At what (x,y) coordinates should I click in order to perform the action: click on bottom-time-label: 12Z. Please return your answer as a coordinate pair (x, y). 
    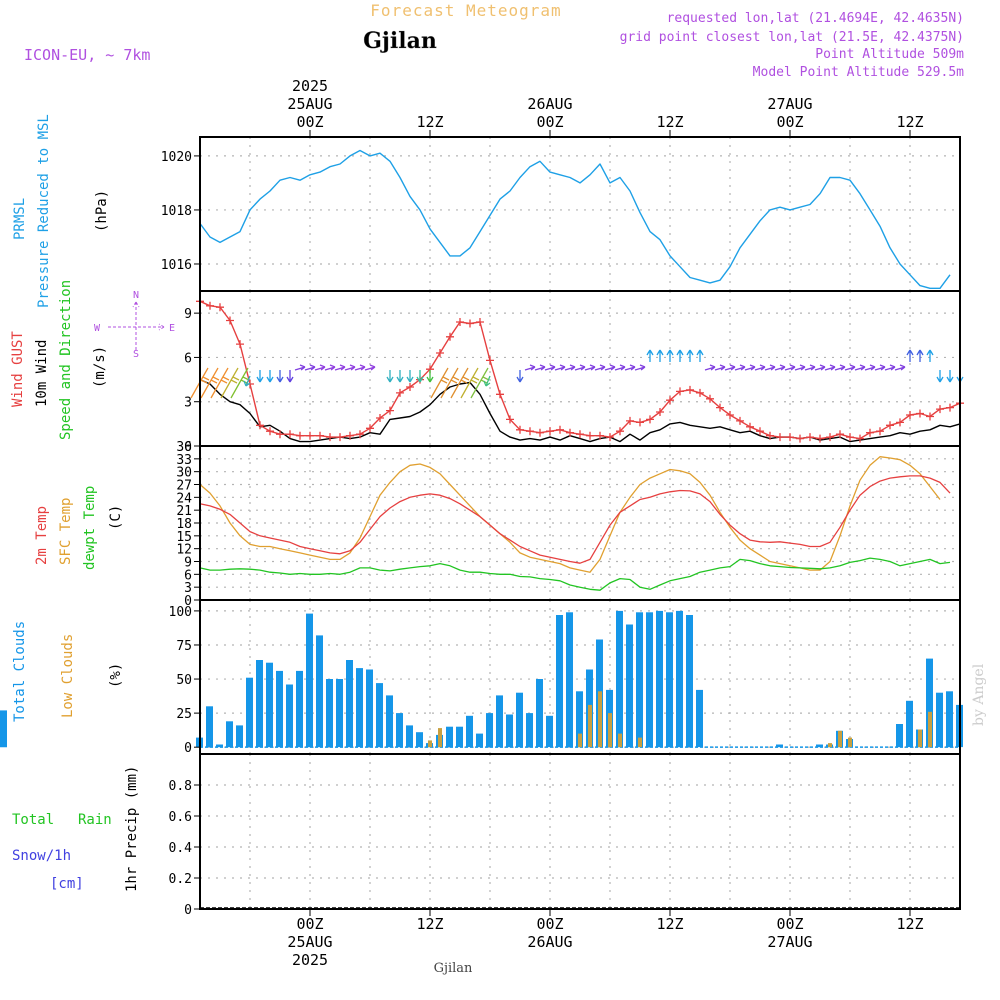
    Looking at the image, I should click on (669, 924).